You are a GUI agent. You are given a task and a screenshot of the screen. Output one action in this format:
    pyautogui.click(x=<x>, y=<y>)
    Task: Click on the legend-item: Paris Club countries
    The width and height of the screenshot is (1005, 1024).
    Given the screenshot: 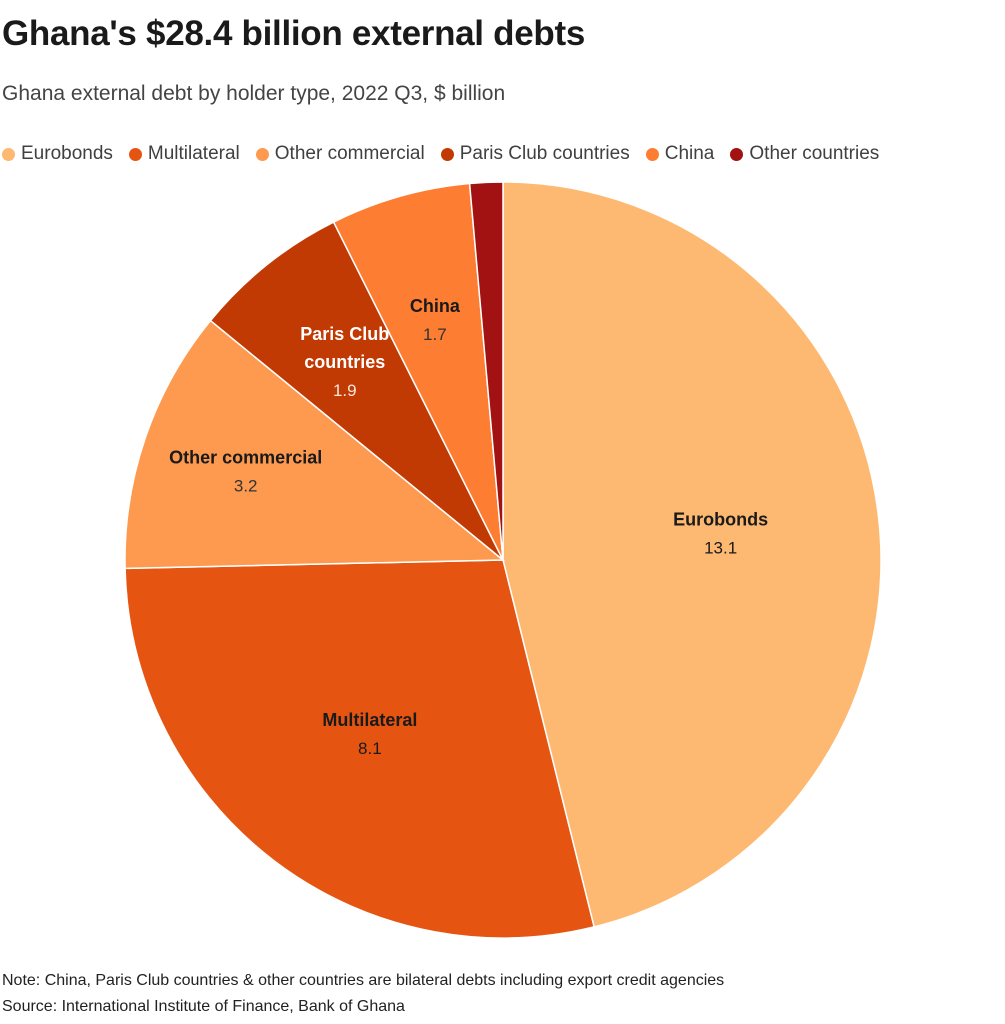 What is the action you would take?
    pyautogui.click(x=535, y=154)
    